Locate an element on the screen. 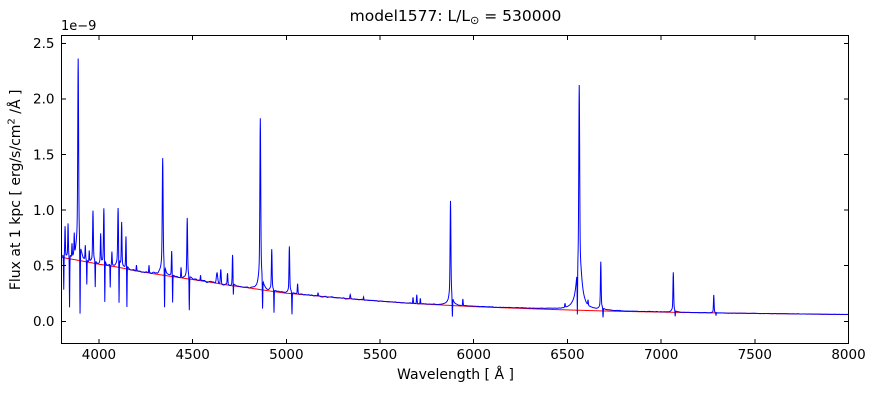  x-axis-label: Wavelength [ Å ] is located at coordinates (455, 375).